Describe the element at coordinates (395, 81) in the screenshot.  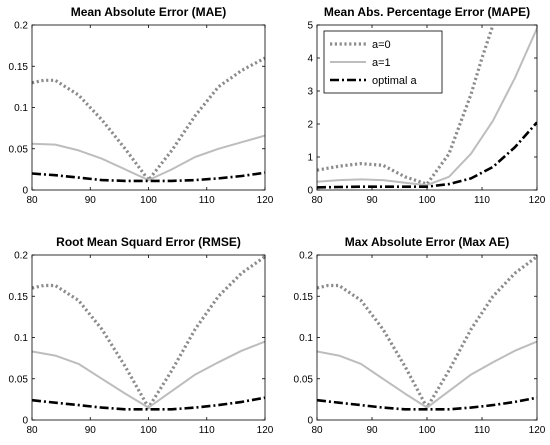
I see `legend-label-optimal-a: optimal a` at that location.